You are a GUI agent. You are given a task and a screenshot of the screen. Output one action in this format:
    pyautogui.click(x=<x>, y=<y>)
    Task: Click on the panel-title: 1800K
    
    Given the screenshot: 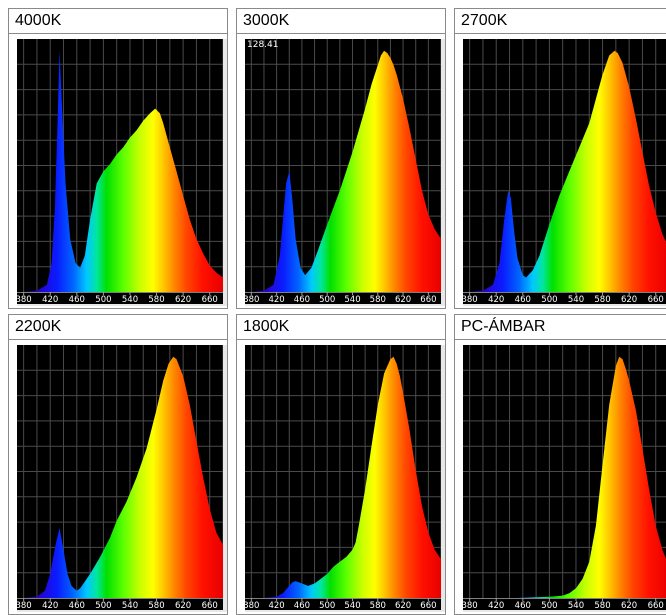 What is the action you would take?
    pyautogui.click(x=266, y=326)
    